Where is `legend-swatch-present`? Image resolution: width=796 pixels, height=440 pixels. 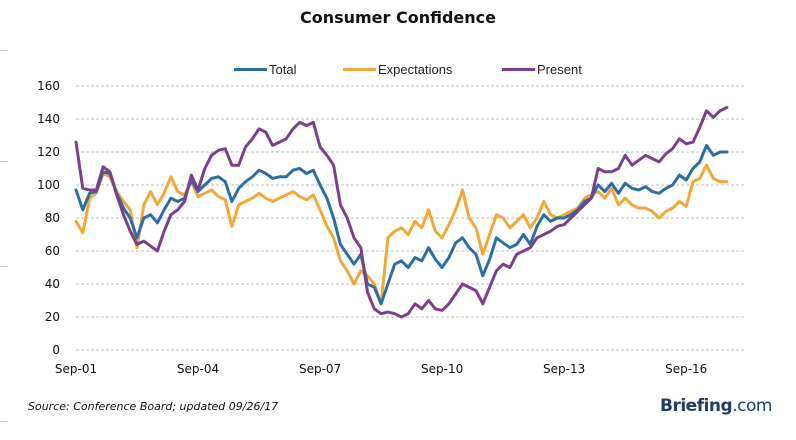
legend-swatch-present is located at coordinates (518, 69).